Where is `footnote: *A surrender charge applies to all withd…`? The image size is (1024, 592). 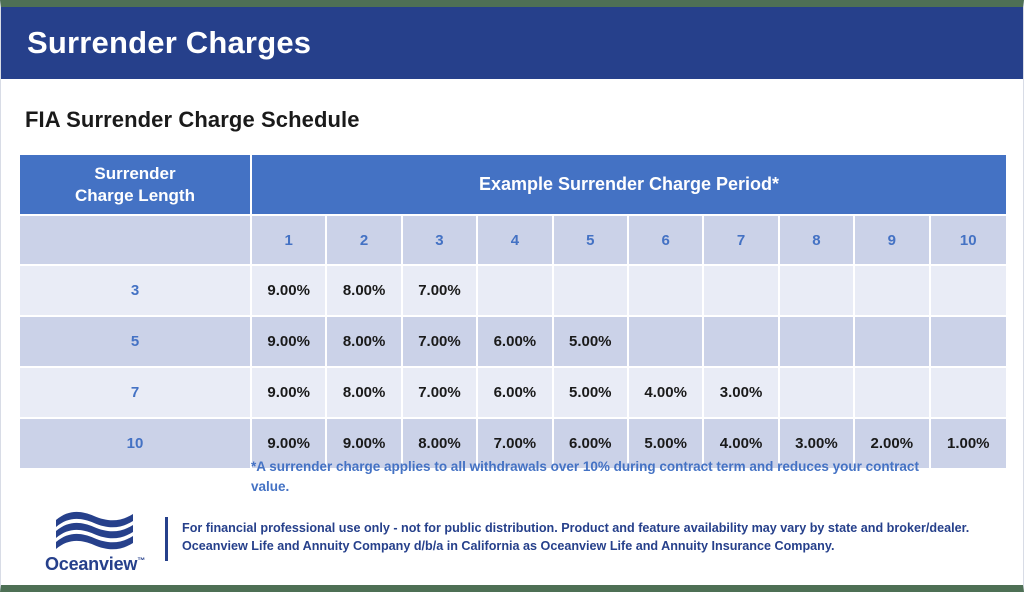 footnote: *A surrender charge applies to all withd… is located at coordinates (585, 476).